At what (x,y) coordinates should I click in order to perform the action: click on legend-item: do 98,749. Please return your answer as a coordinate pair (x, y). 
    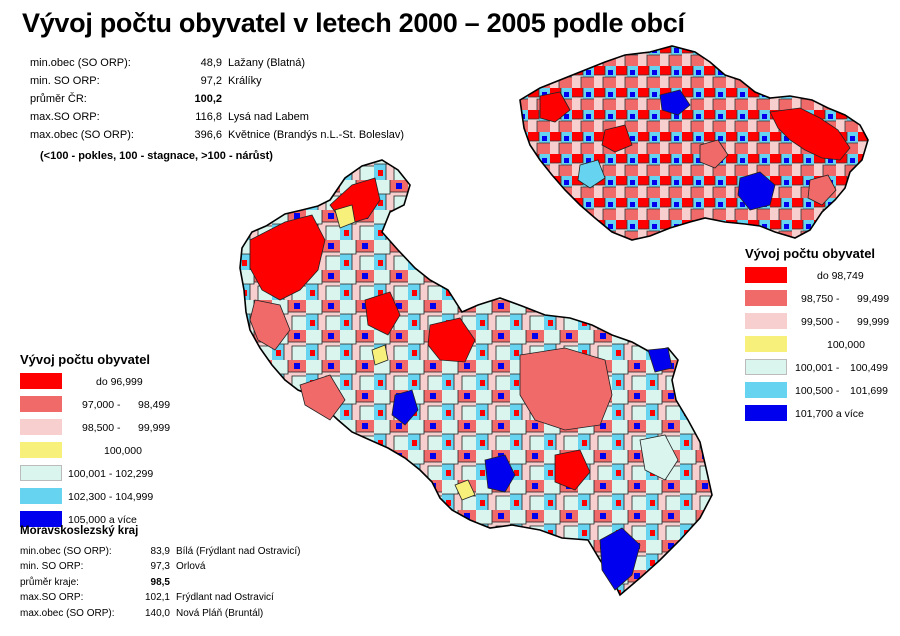
    Looking at the image, I should click on (810, 278).